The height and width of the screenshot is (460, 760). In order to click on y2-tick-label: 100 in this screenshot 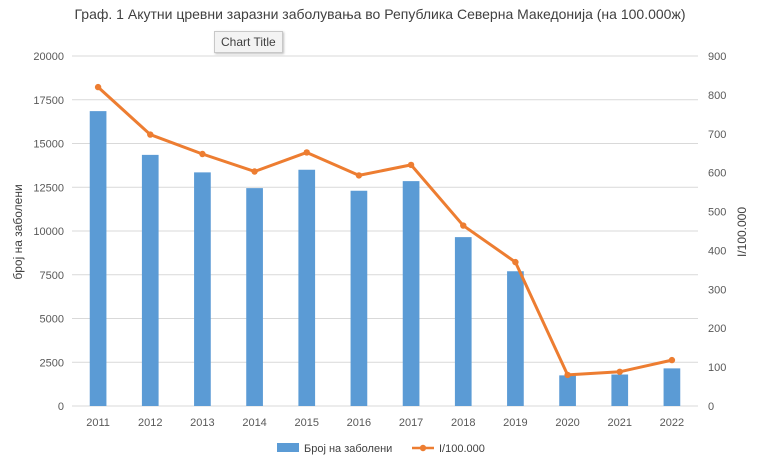, I will do `click(717, 368)`.